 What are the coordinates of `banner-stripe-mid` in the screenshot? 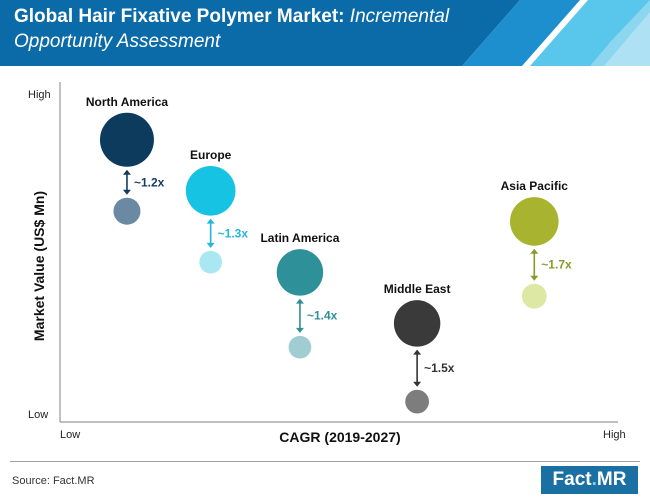 It's located at (521, 33).